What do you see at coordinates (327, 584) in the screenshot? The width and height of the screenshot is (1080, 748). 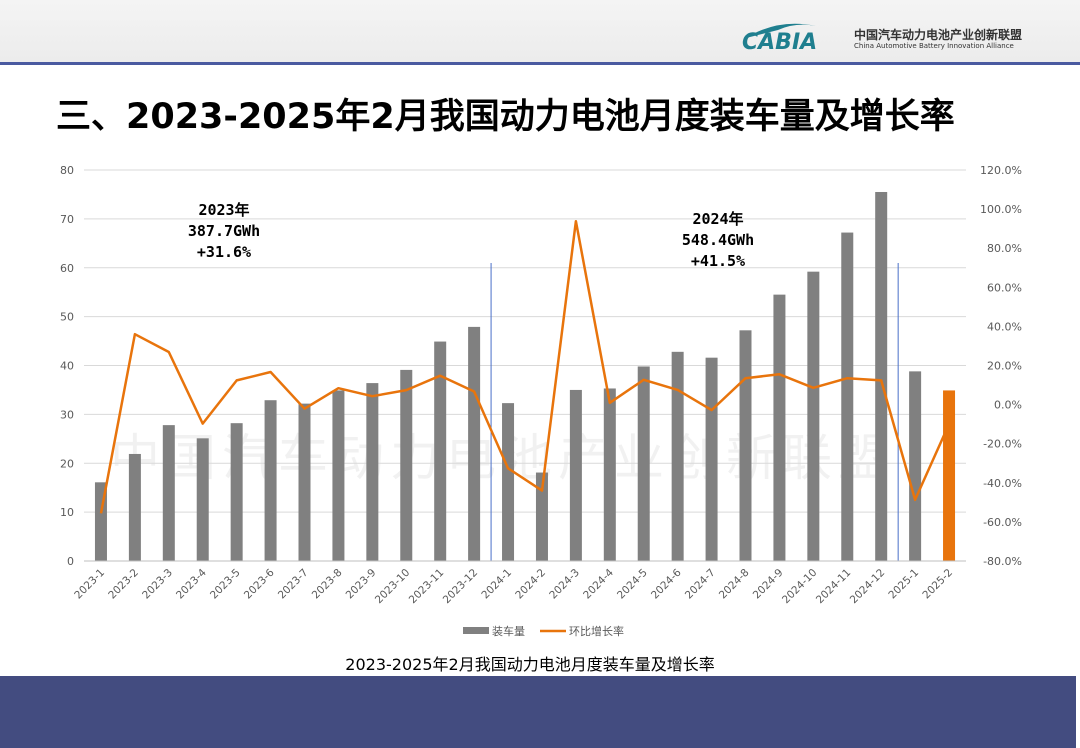 I see `x-tick-label: 2023-8` at bounding box center [327, 584].